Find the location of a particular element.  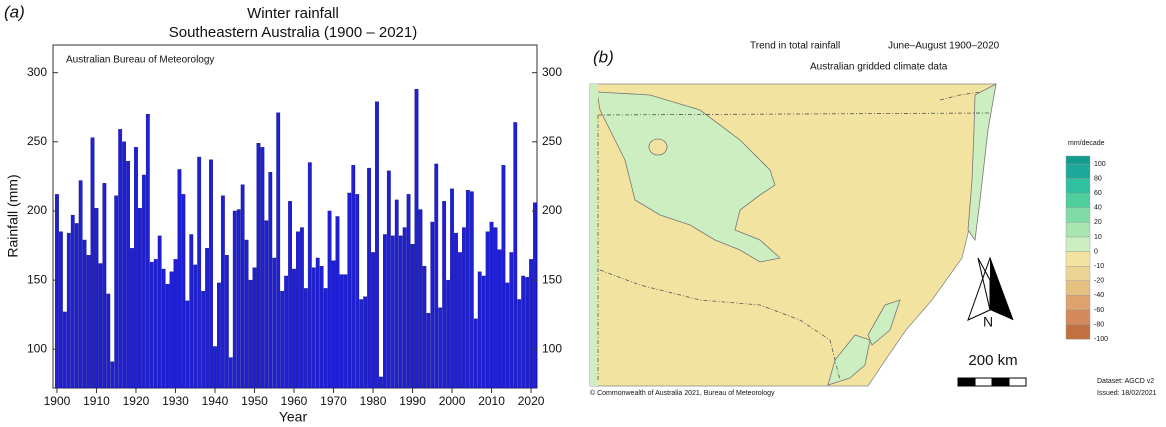

x-tick-label: 1900 is located at coordinates (57, 401).